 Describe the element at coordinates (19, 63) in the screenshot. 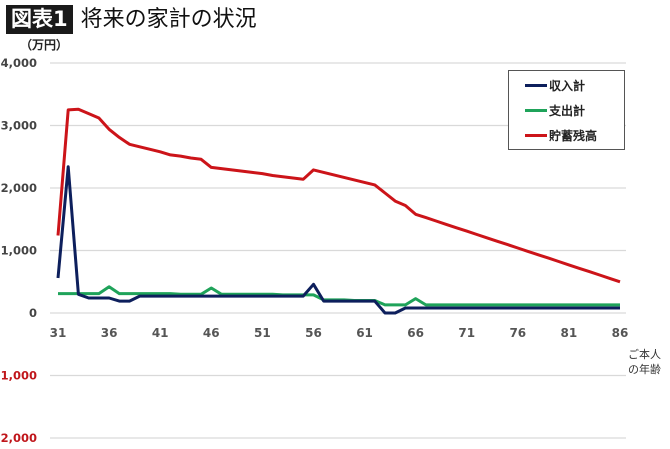

I see `y-tick-label: 4,000` at that location.